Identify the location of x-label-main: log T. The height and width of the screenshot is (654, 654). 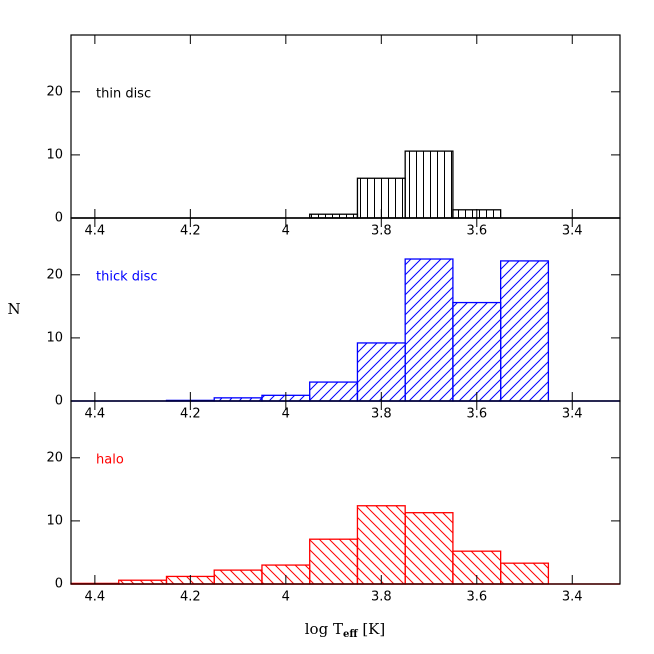
(324, 629).